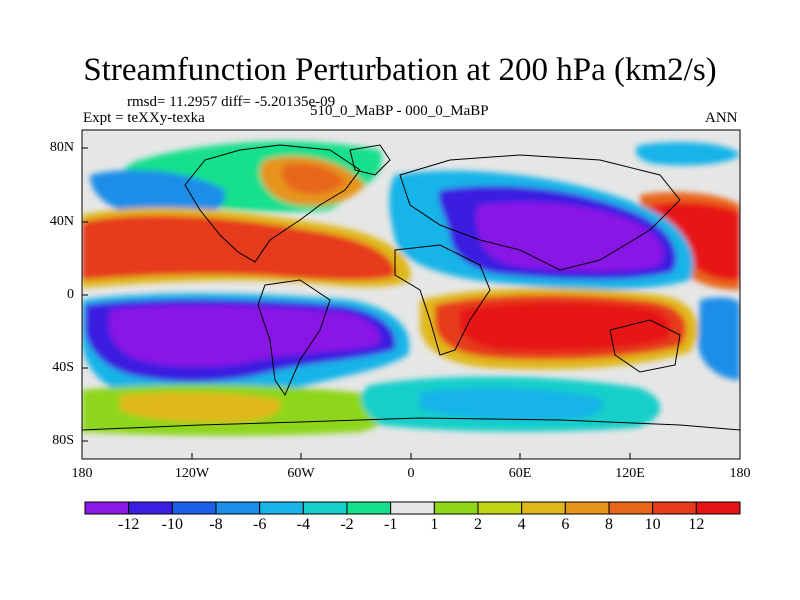 The image size is (800, 600). I want to click on colorbar-label: -6, so click(259, 524).